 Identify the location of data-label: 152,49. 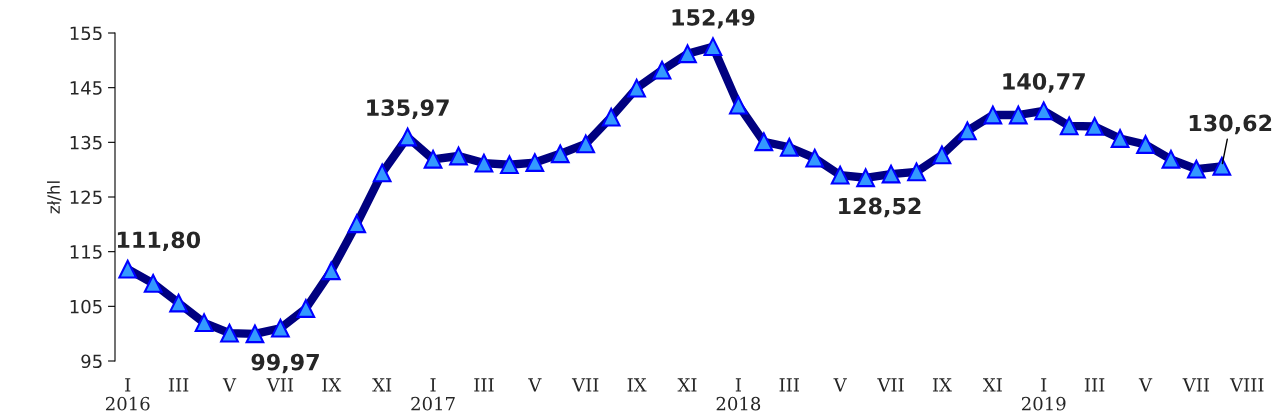
(713, 18).